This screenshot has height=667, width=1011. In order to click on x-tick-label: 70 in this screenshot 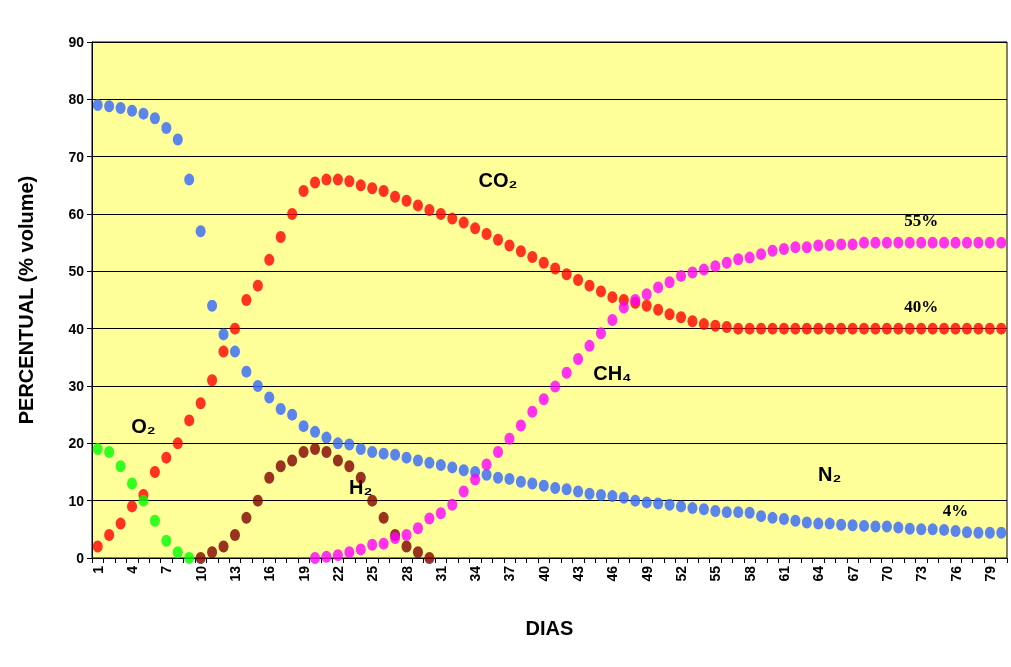, I will do `click(886, 573)`.